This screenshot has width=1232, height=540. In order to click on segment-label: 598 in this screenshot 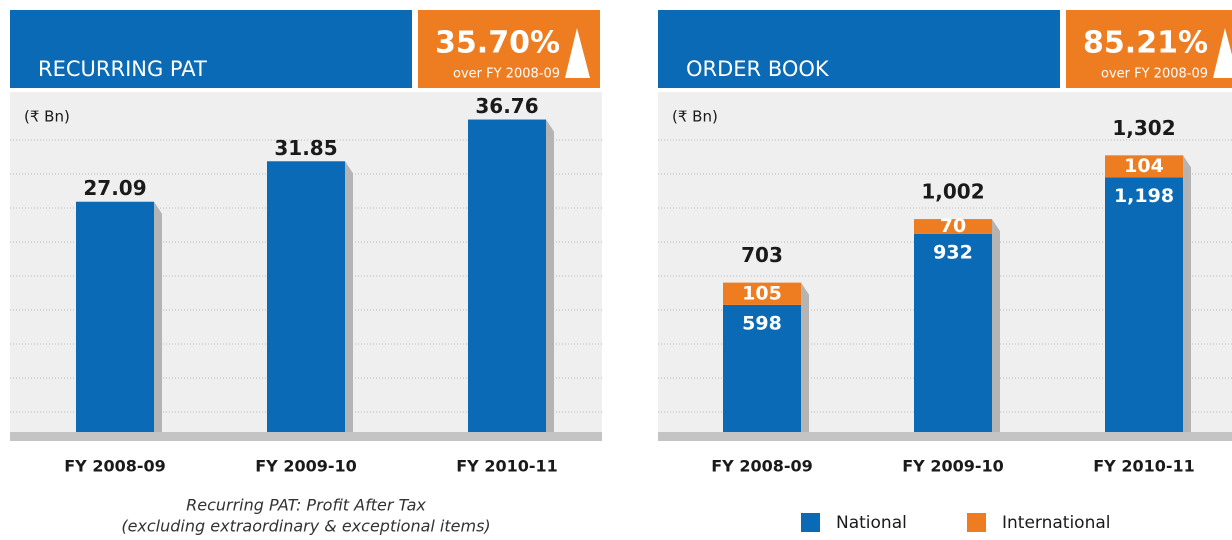, I will do `click(762, 323)`.